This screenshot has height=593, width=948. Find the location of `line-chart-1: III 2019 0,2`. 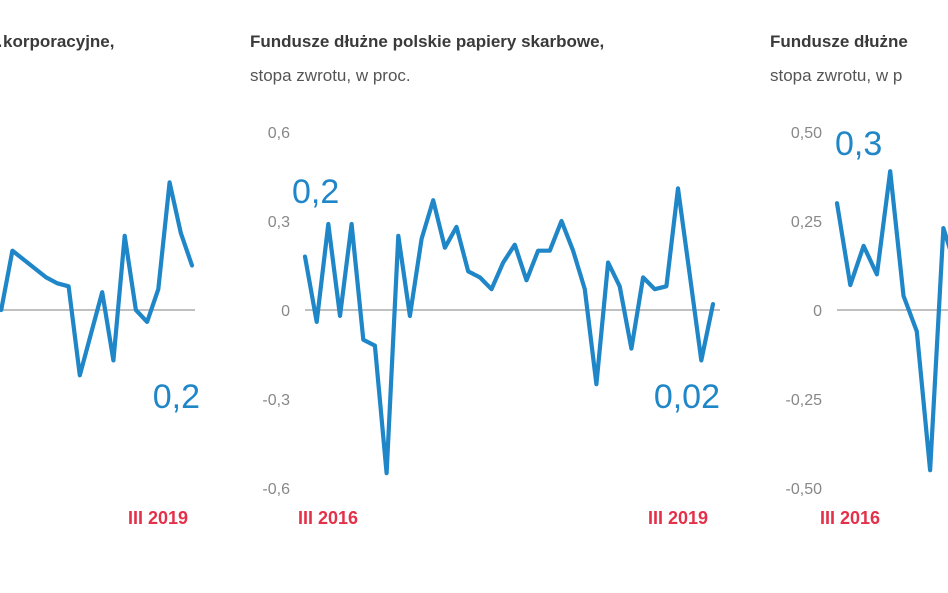

line-chart-1: III 2019 0,2 is located at coordinates (100, 354).